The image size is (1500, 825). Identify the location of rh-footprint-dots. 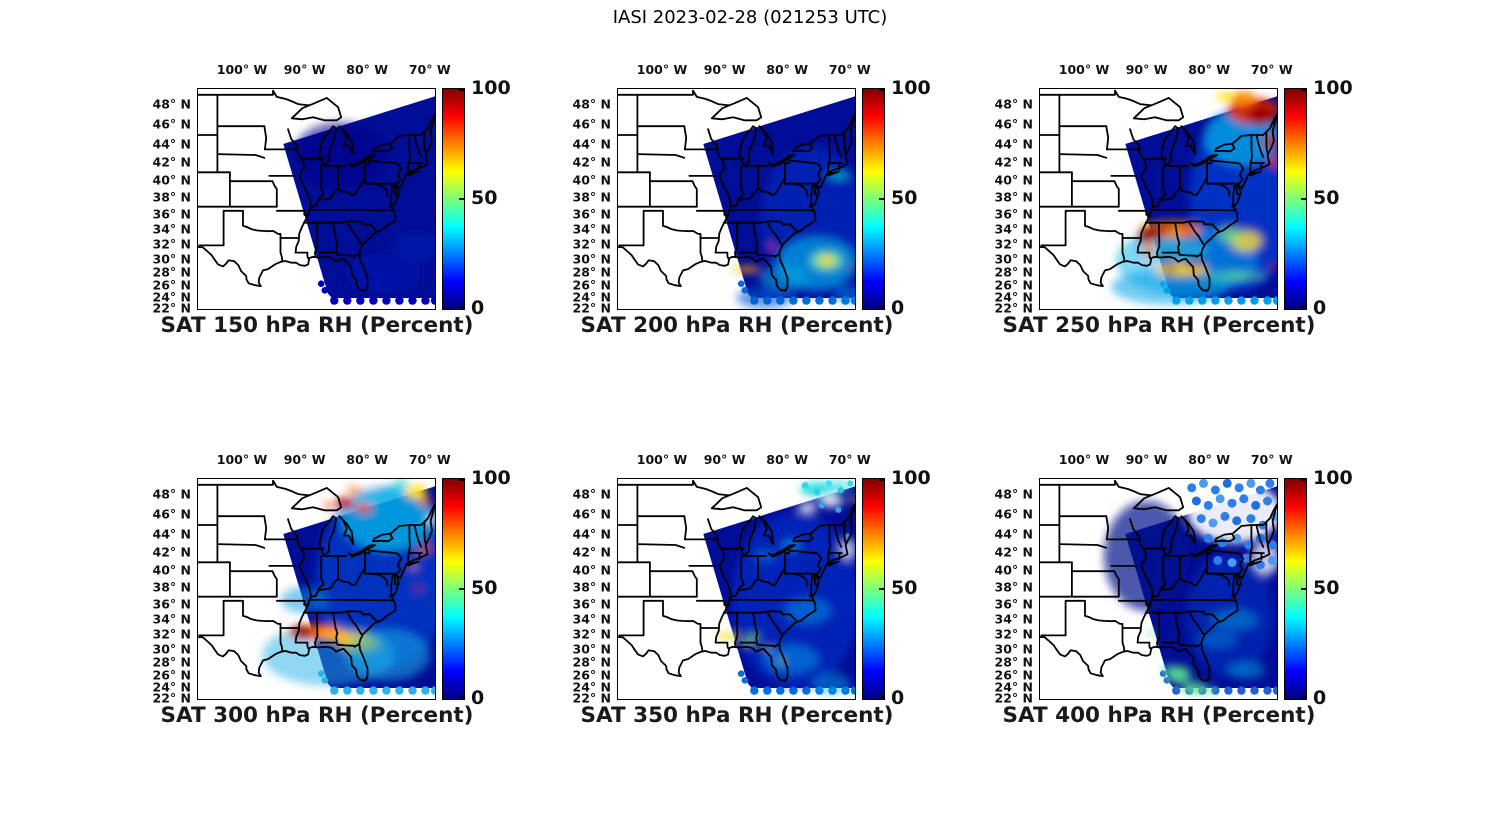
(827, 509).